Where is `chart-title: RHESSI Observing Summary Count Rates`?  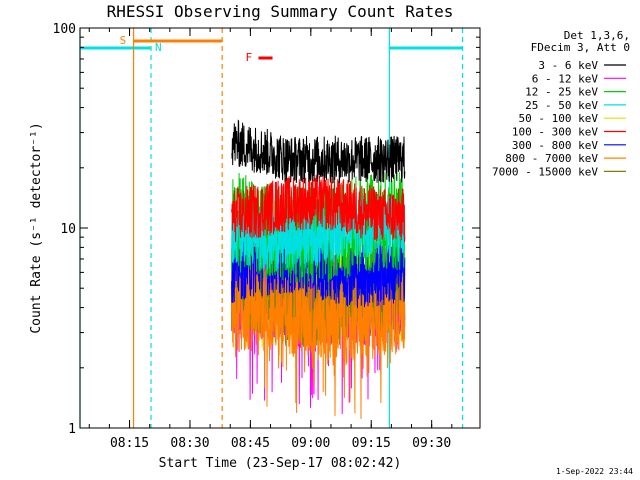 chart-title: RHESSI Observing Summary Count Rates is located at coordinates (280, 11).